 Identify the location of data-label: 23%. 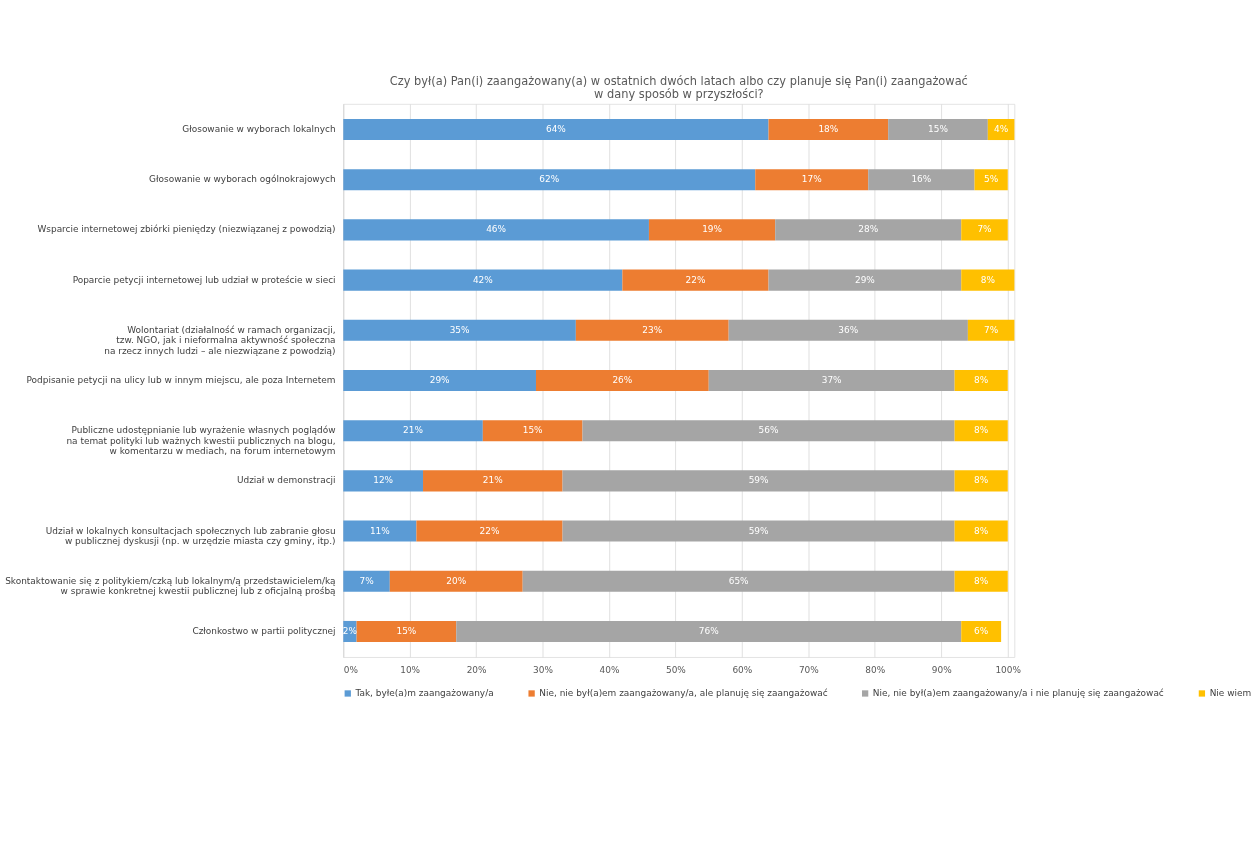
(652, 329).